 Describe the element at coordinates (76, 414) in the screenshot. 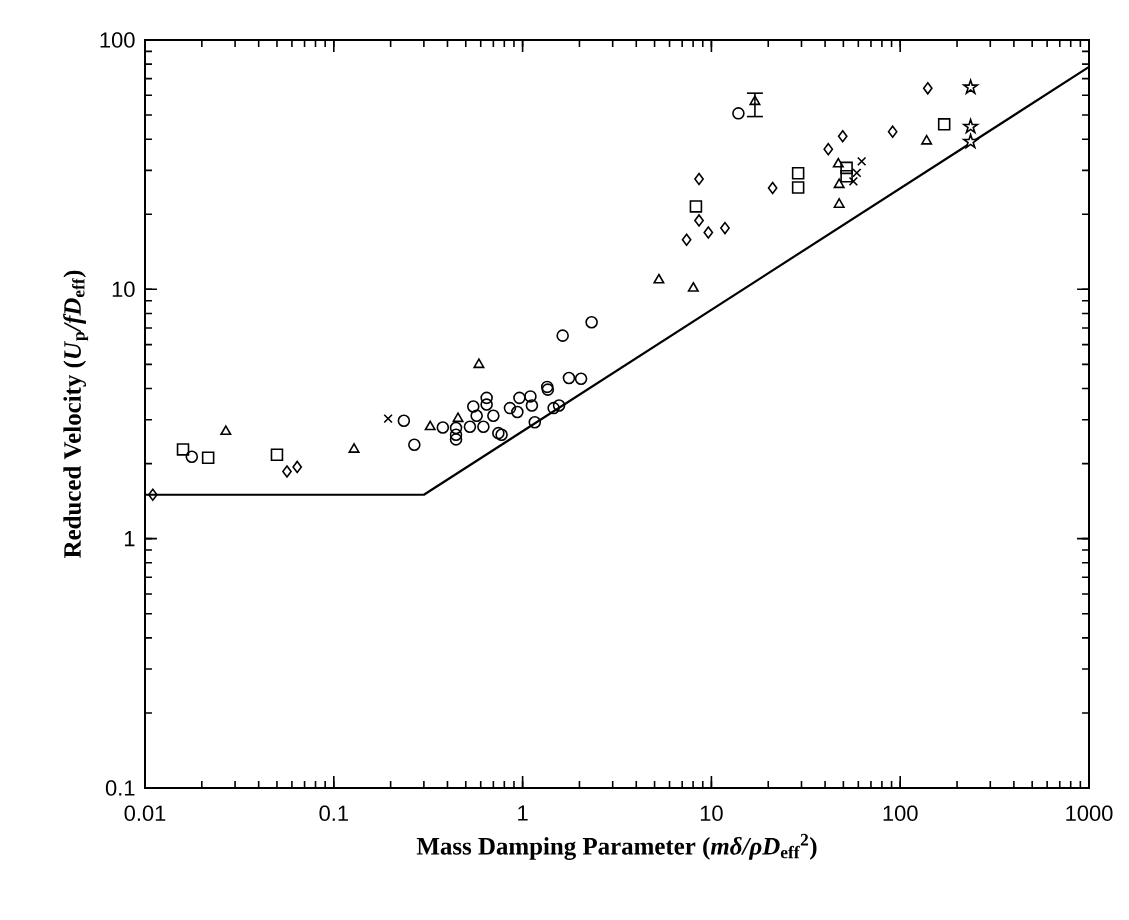

I see `y-axis-title: Reduced Velocity (U$_{p}$/fD$_{eff}$)` at that location.